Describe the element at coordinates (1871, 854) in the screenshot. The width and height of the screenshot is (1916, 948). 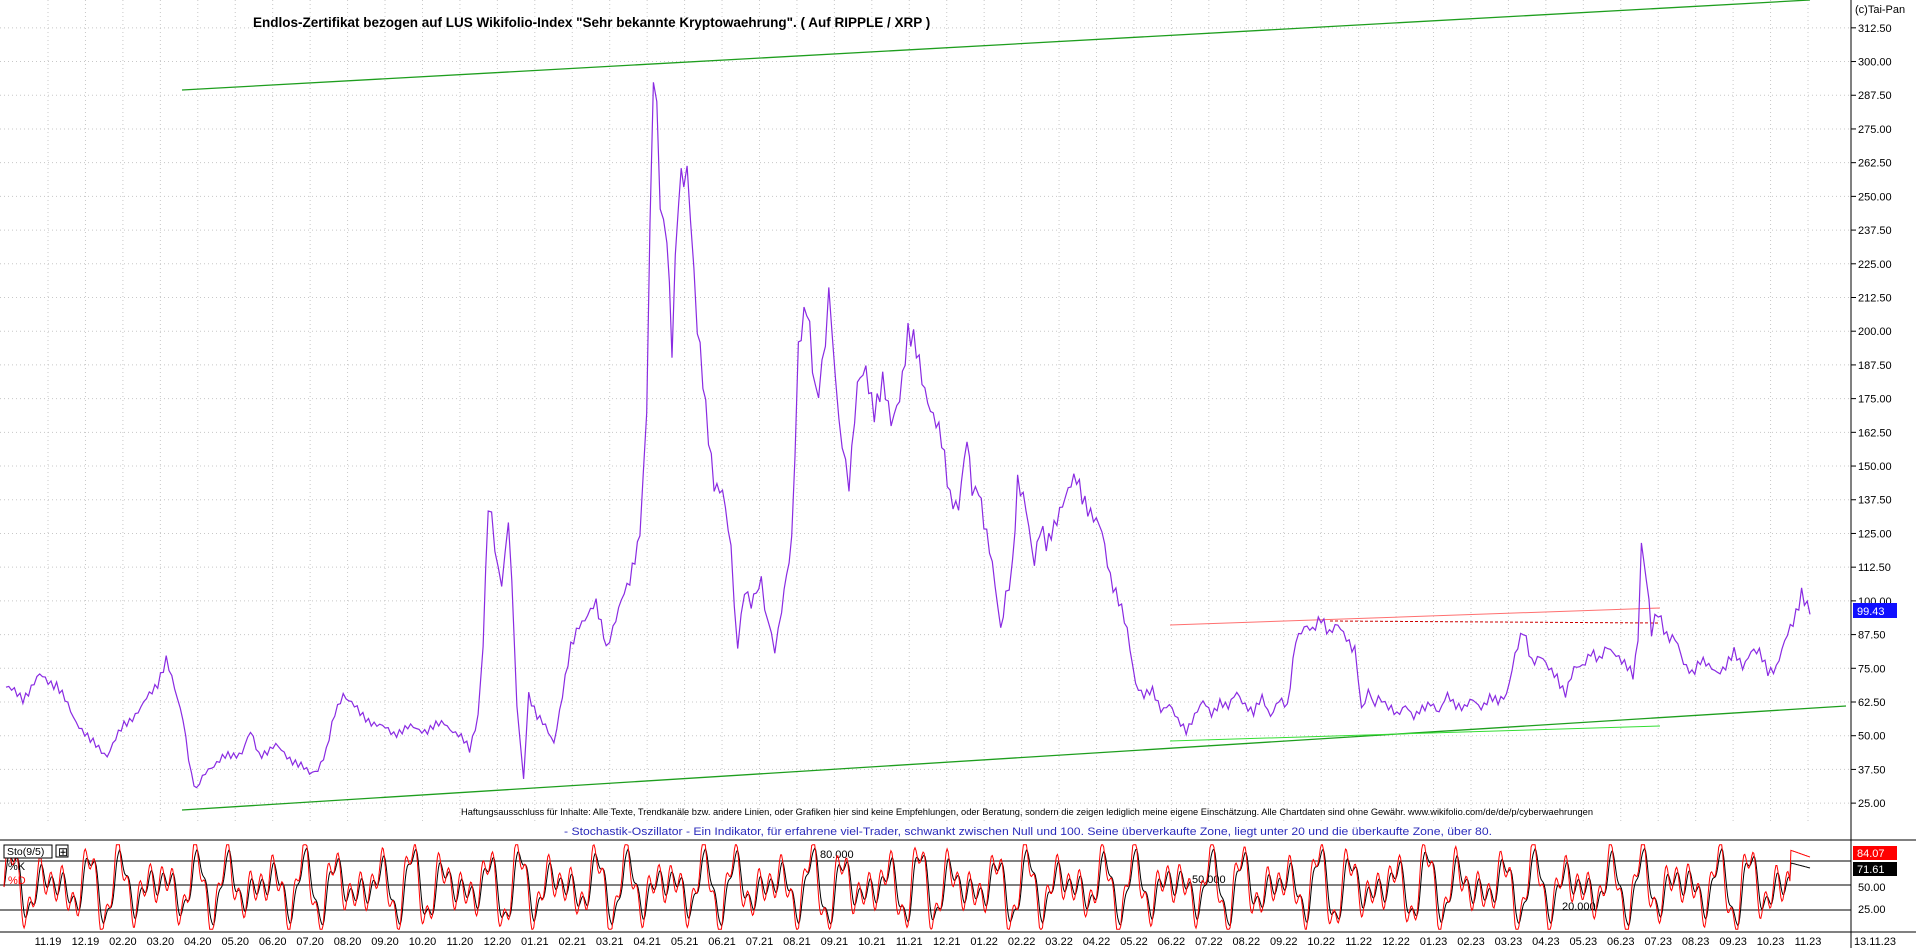
I see `k-value-label: 84.07` at that location.